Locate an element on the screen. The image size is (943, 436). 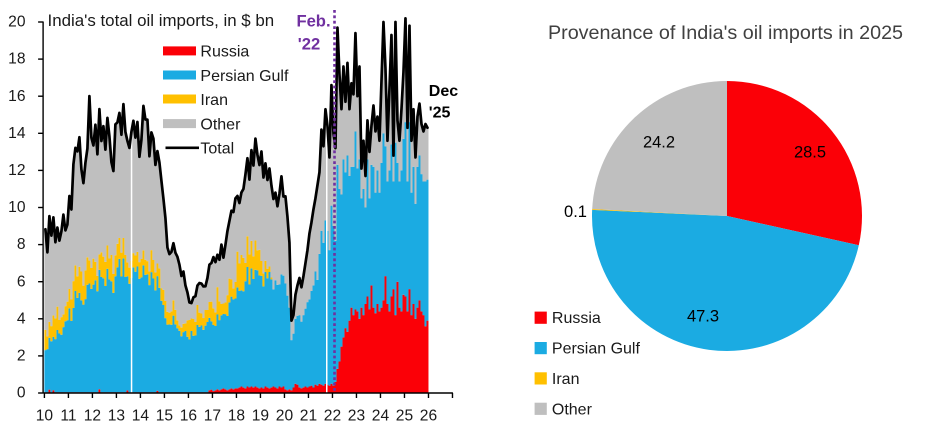
svg-text: 13 is located at coordinates (116, 416).